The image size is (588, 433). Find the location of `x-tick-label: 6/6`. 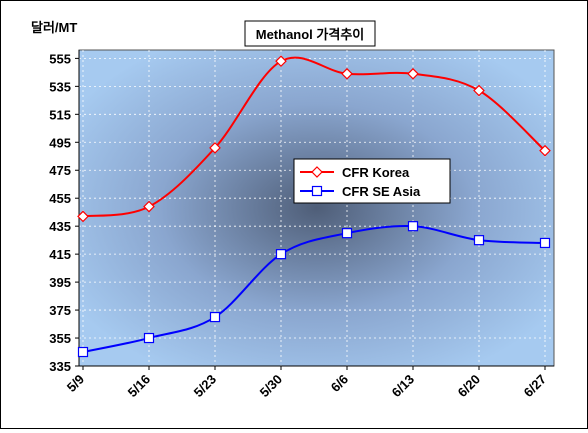

x-tick-label: 6/6 is located at coordinates (339, 383).